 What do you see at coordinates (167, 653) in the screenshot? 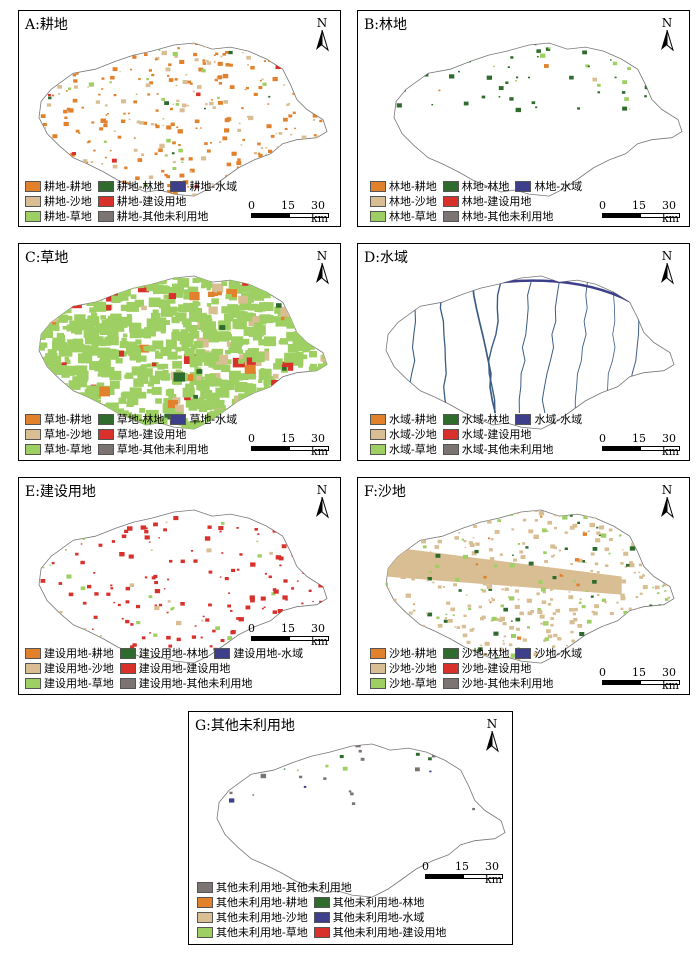
I see `legend-row: 建设用地-耕地 建设用地-林地 建设用地-水域` at bounding box center [167, 653].